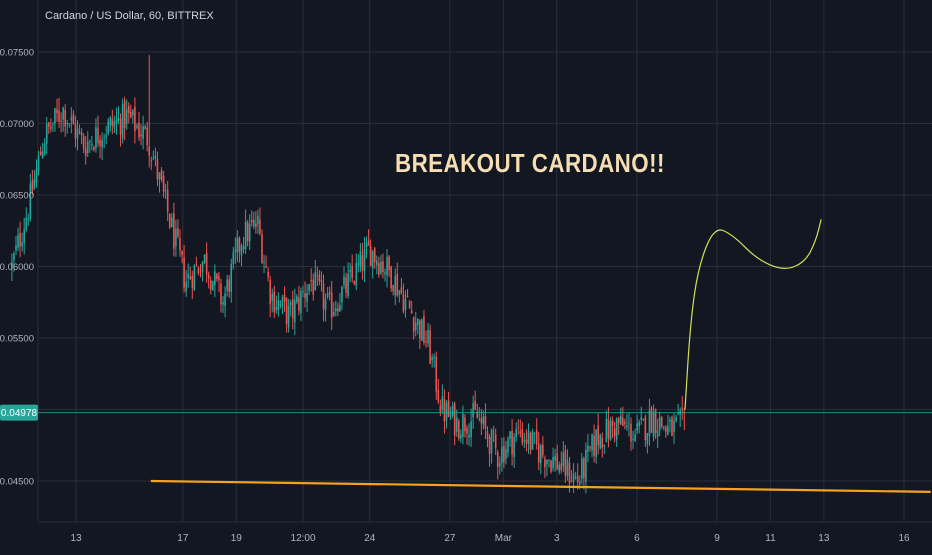 This screenshot has width=932, height=555. I want to click on x-tick-label: 6, so click(637, 538).